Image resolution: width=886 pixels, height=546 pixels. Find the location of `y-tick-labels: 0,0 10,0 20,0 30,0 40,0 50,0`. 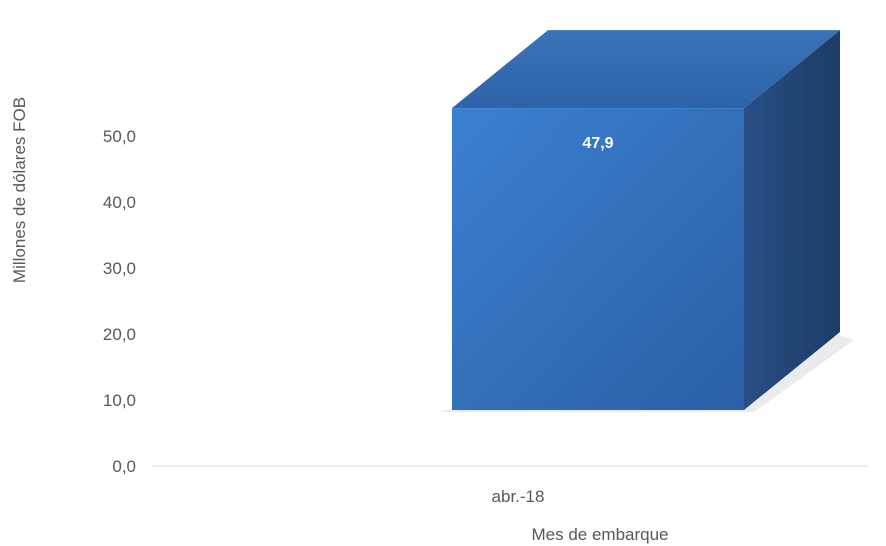

y-tick-labels: 0,0 10,0 20,0 30,0 40,0 50,0 is located at coordinates (119, 301).